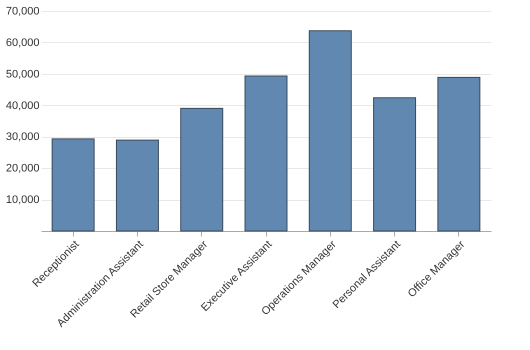 This screenshot has width=530, height=350. I want to click on y-tick-label: 30,000, so click(23, 137).